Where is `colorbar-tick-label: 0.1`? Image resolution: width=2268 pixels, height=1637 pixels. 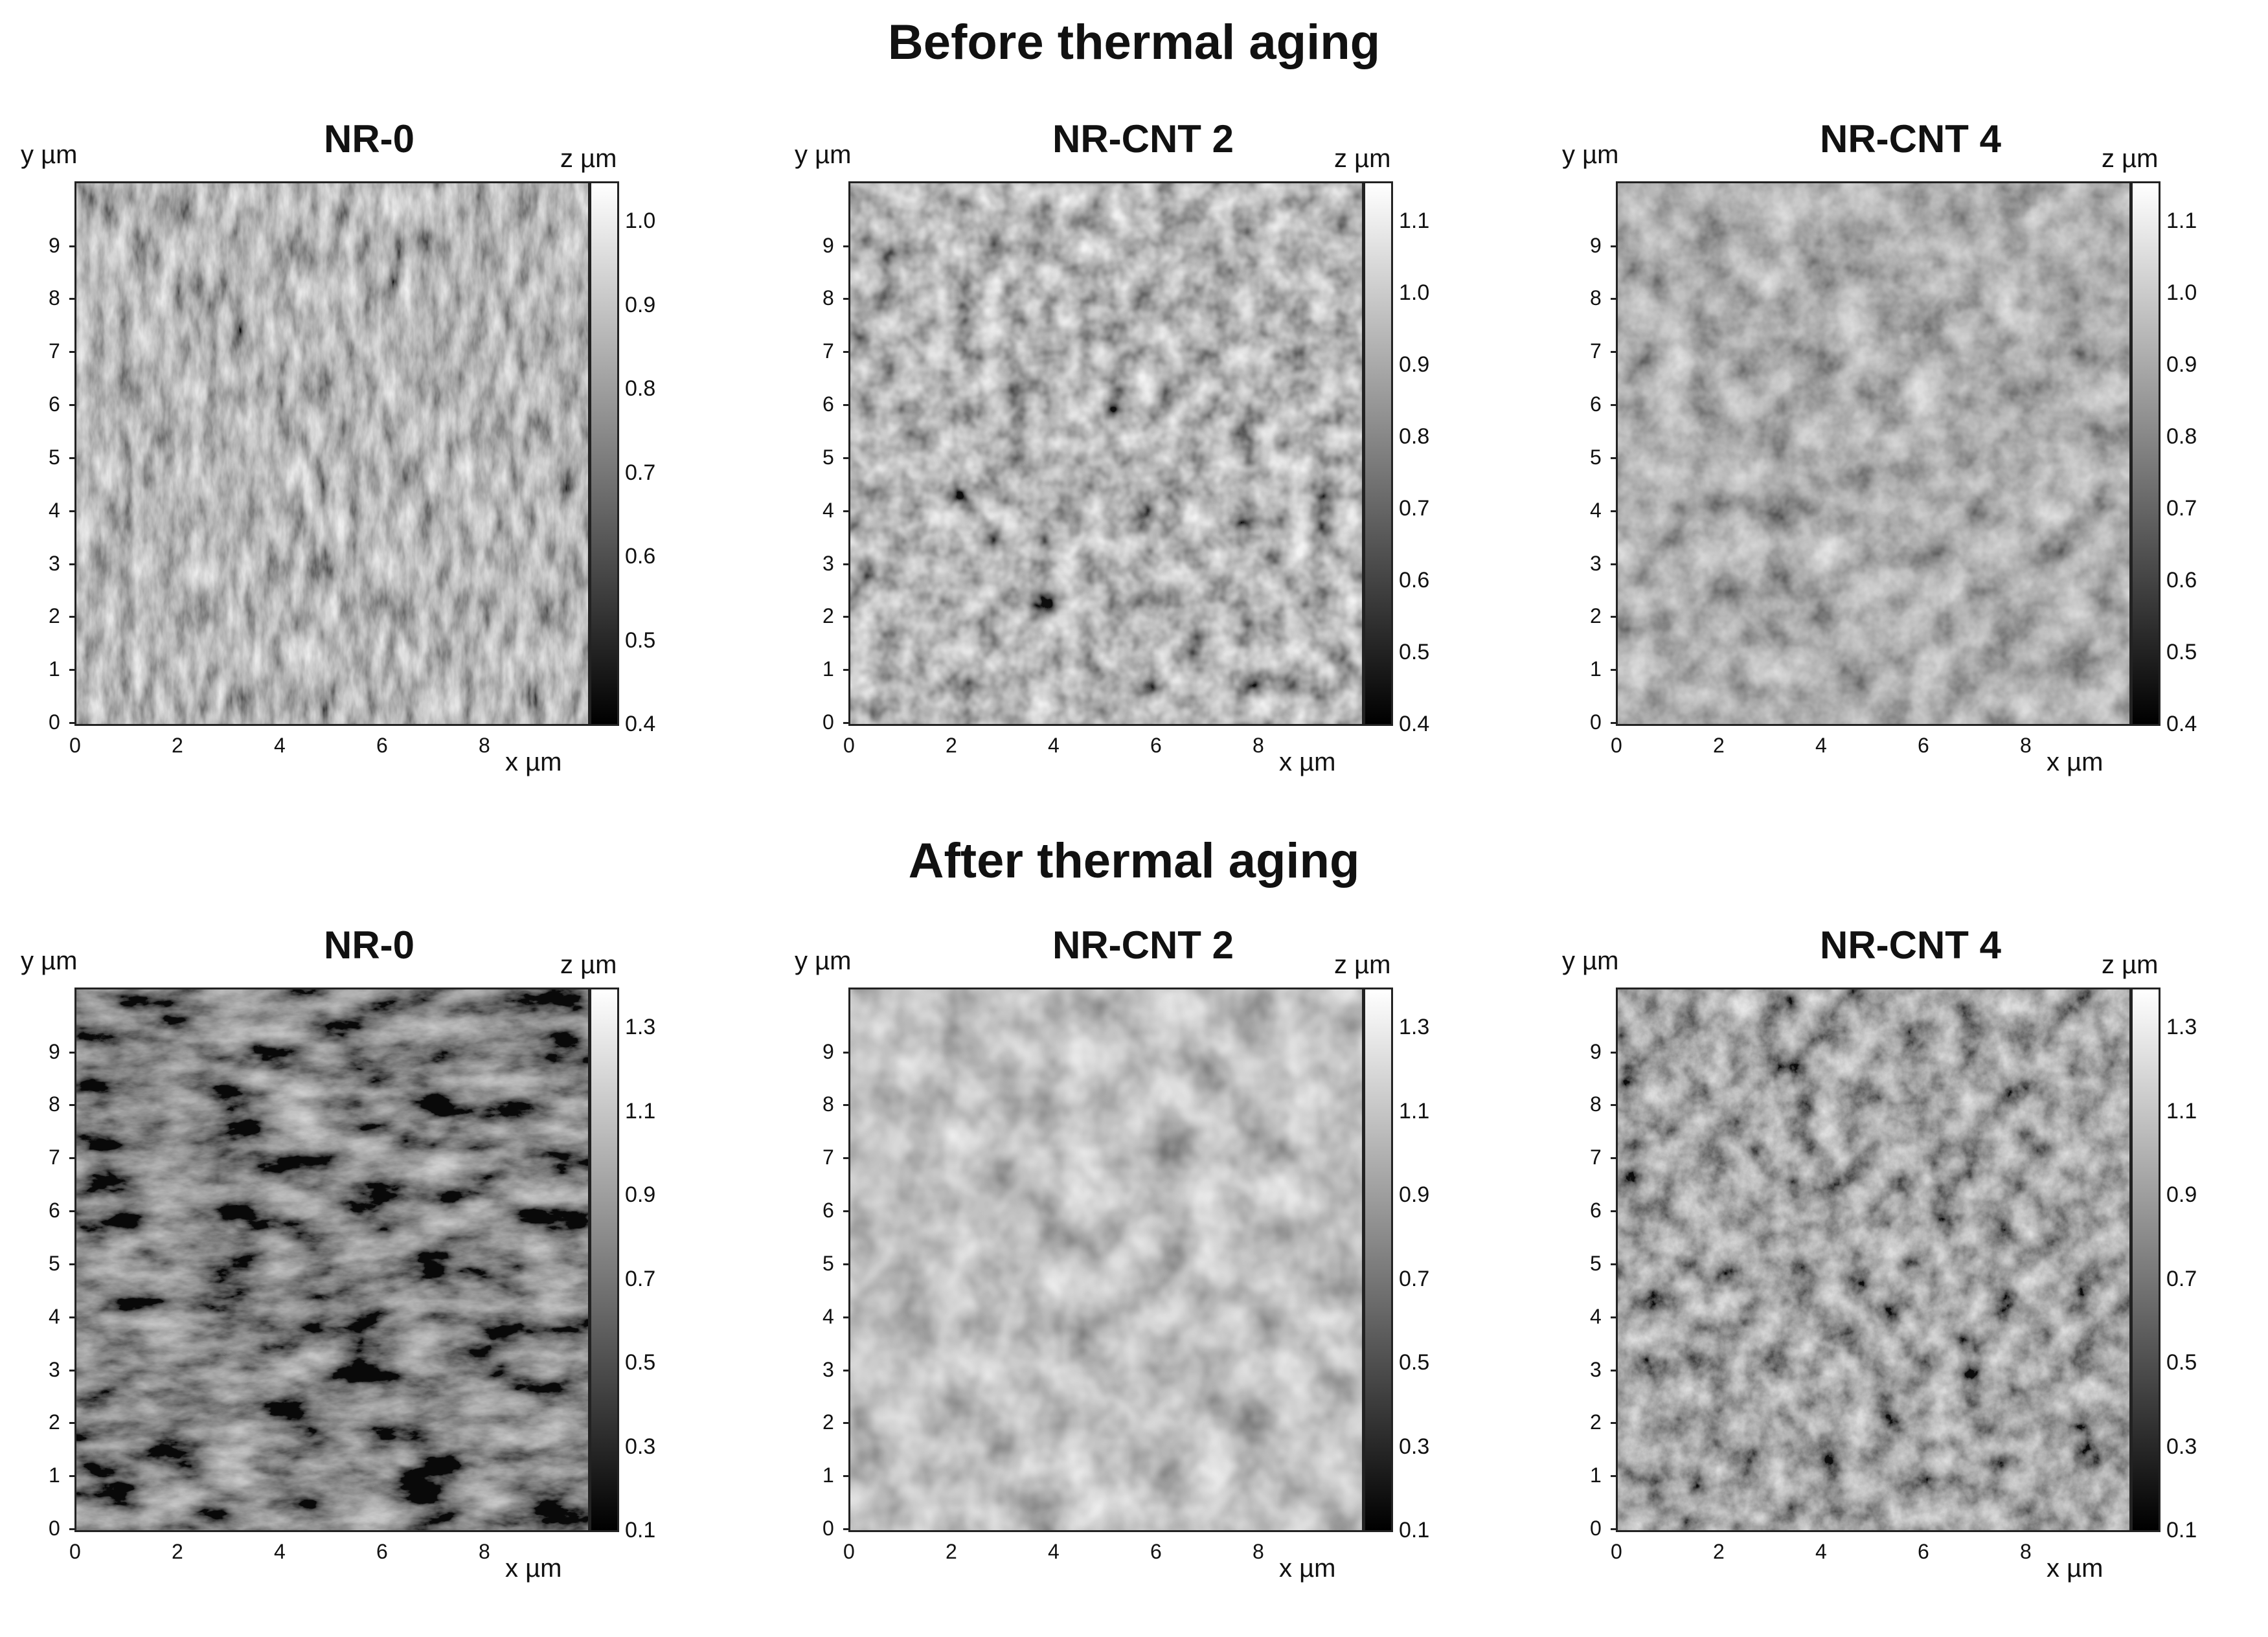
colorbar-tick-label: 0.1 is located at coordinates (640, 1530).